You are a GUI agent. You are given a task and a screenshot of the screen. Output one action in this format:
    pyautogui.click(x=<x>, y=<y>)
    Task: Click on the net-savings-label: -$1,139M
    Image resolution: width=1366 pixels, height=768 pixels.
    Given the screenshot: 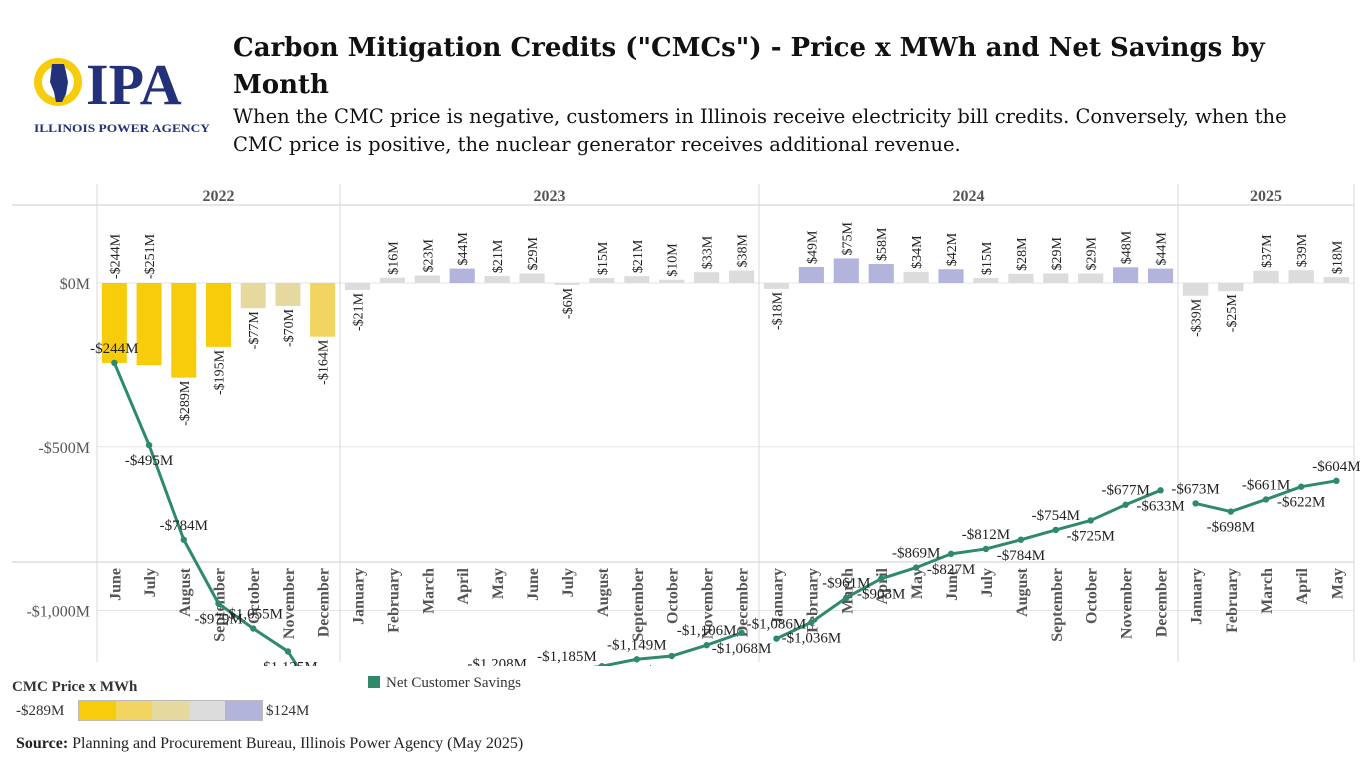 What is the action you would take?
    pyautogui.click(x=672, y=665)
    